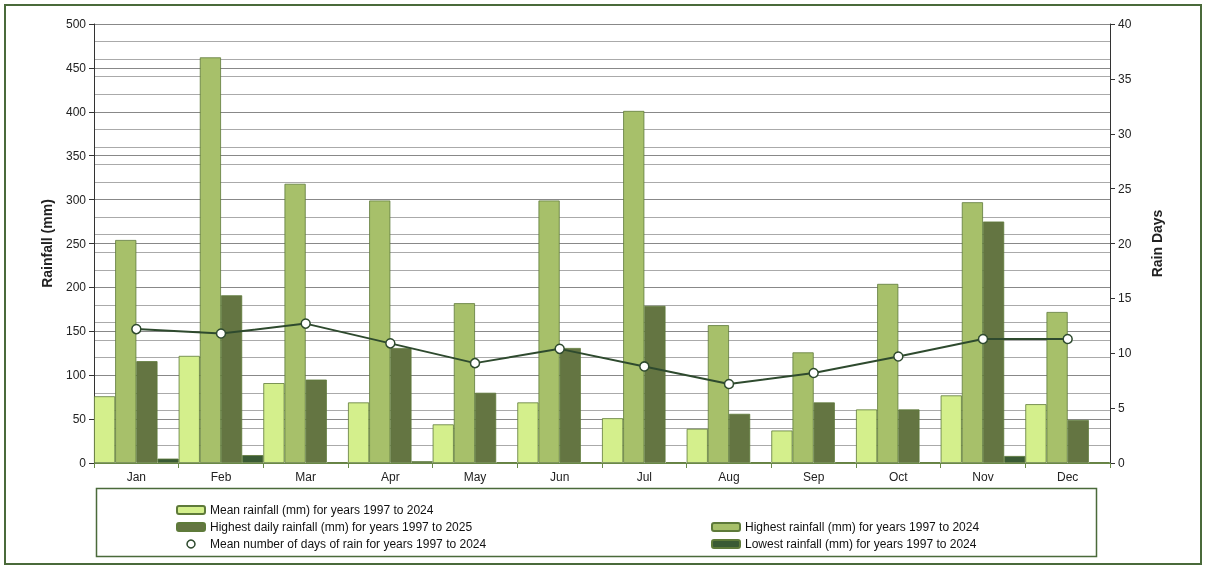 The image size is (1210, 573). Describe the element at coordinates (1125, 78) in the screenshot. I see `y2-tick-label: 35` at that location.